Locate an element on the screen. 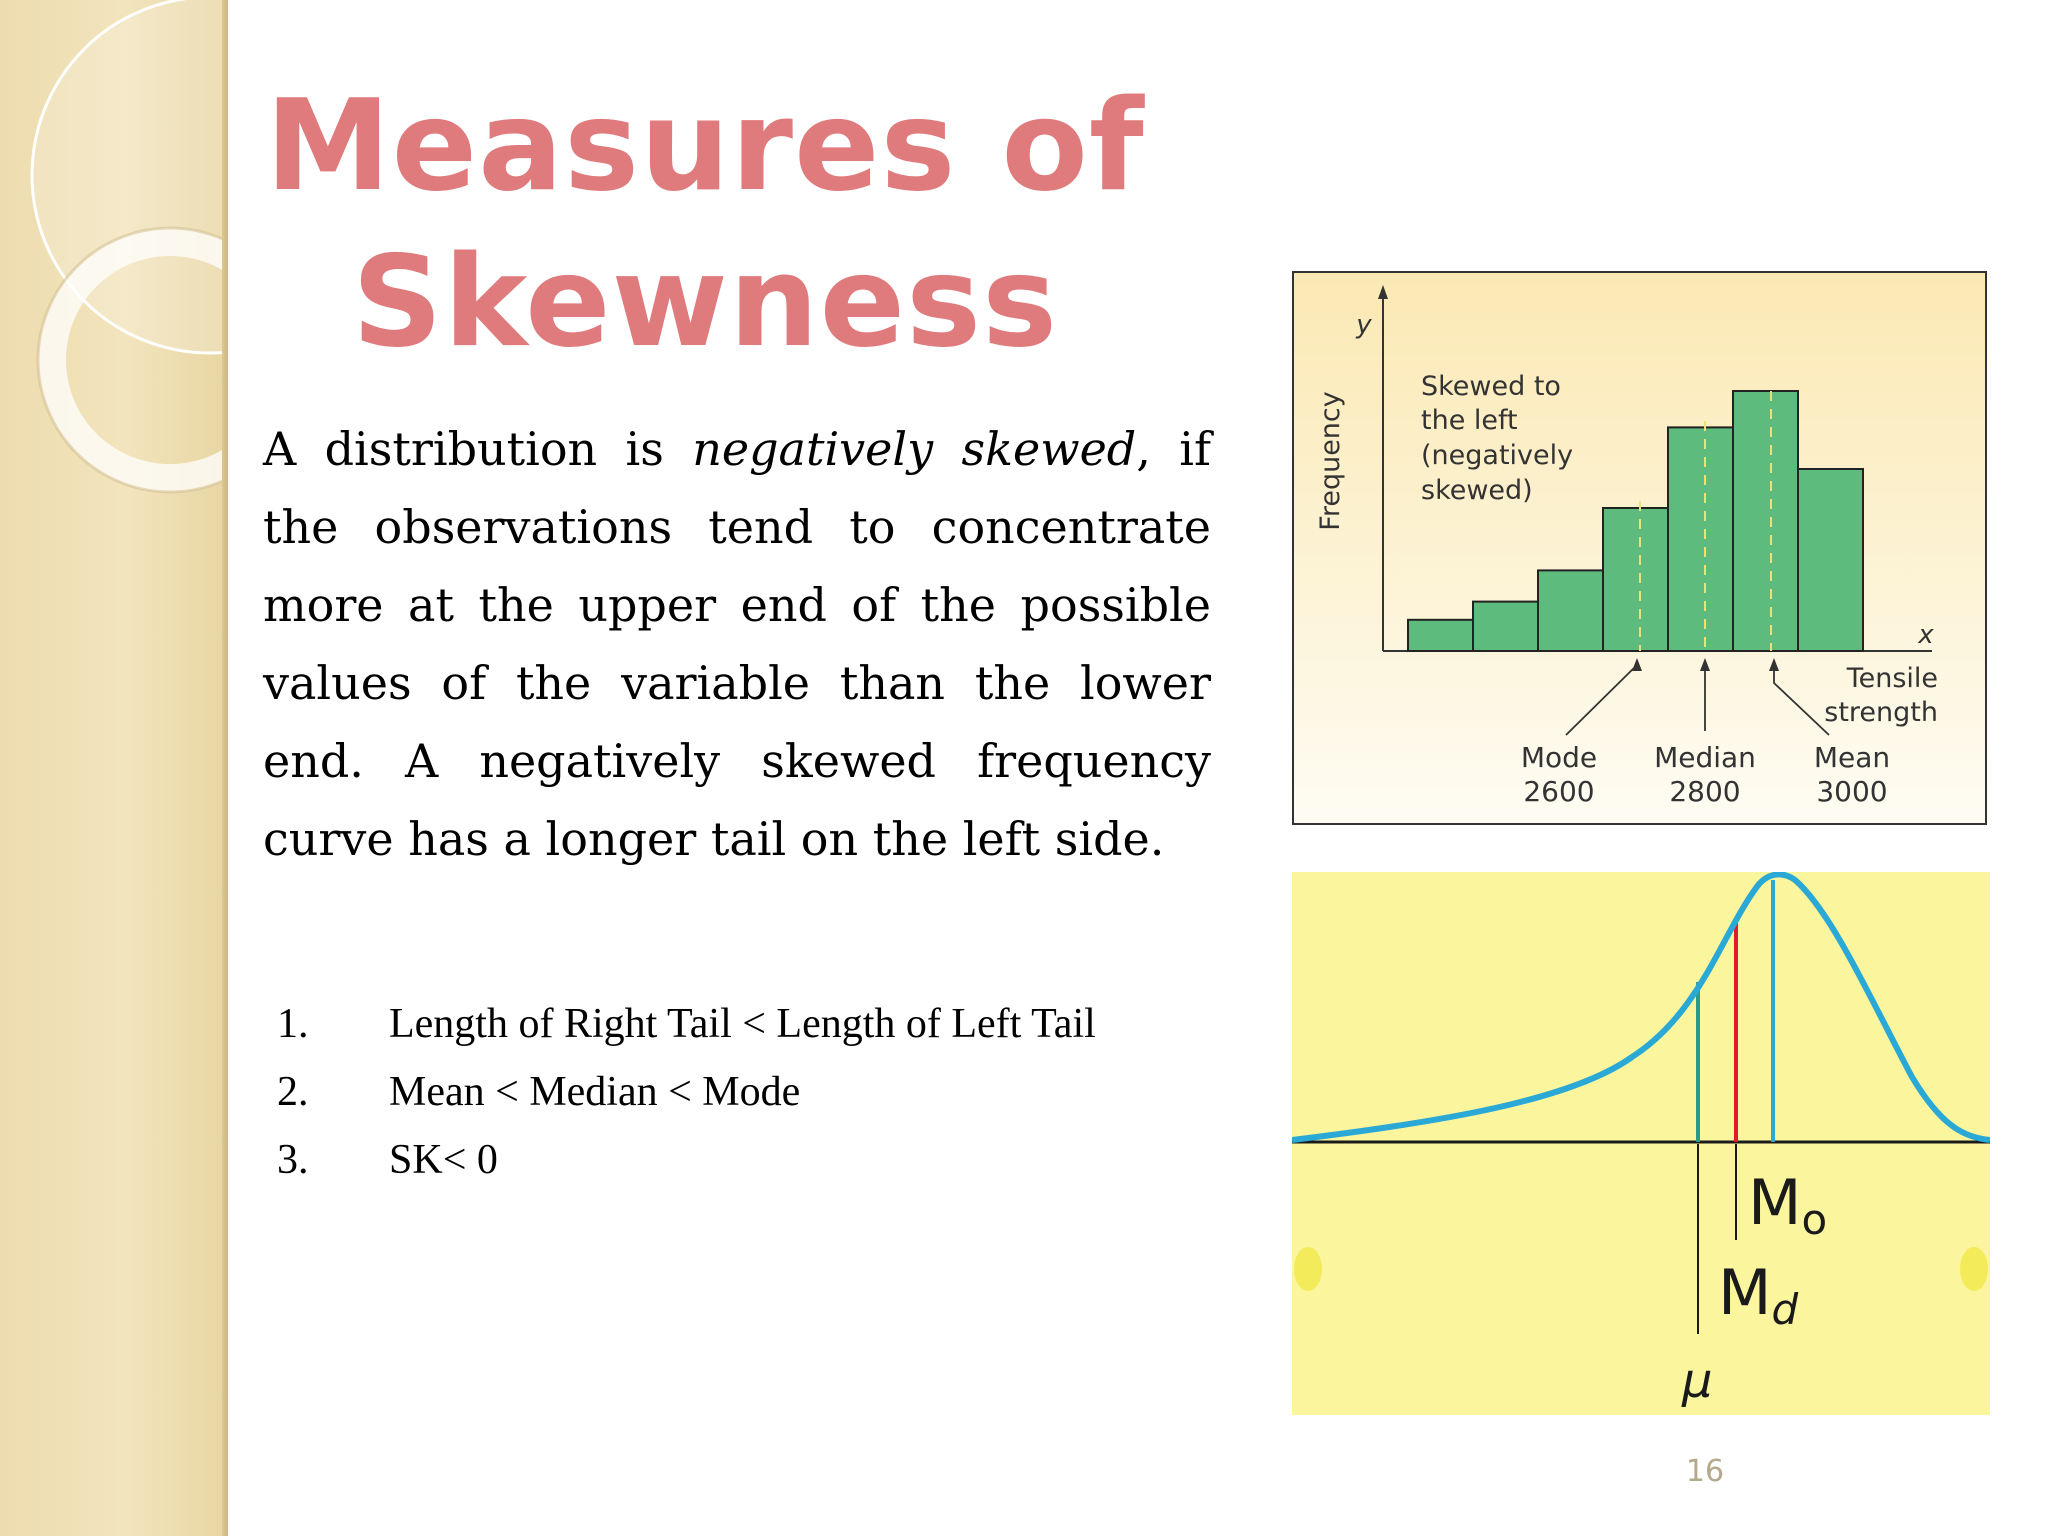 The width and height of the screenshot is (2048, 1536). mean-value: 3000 is located at coordinates (1851, 791).